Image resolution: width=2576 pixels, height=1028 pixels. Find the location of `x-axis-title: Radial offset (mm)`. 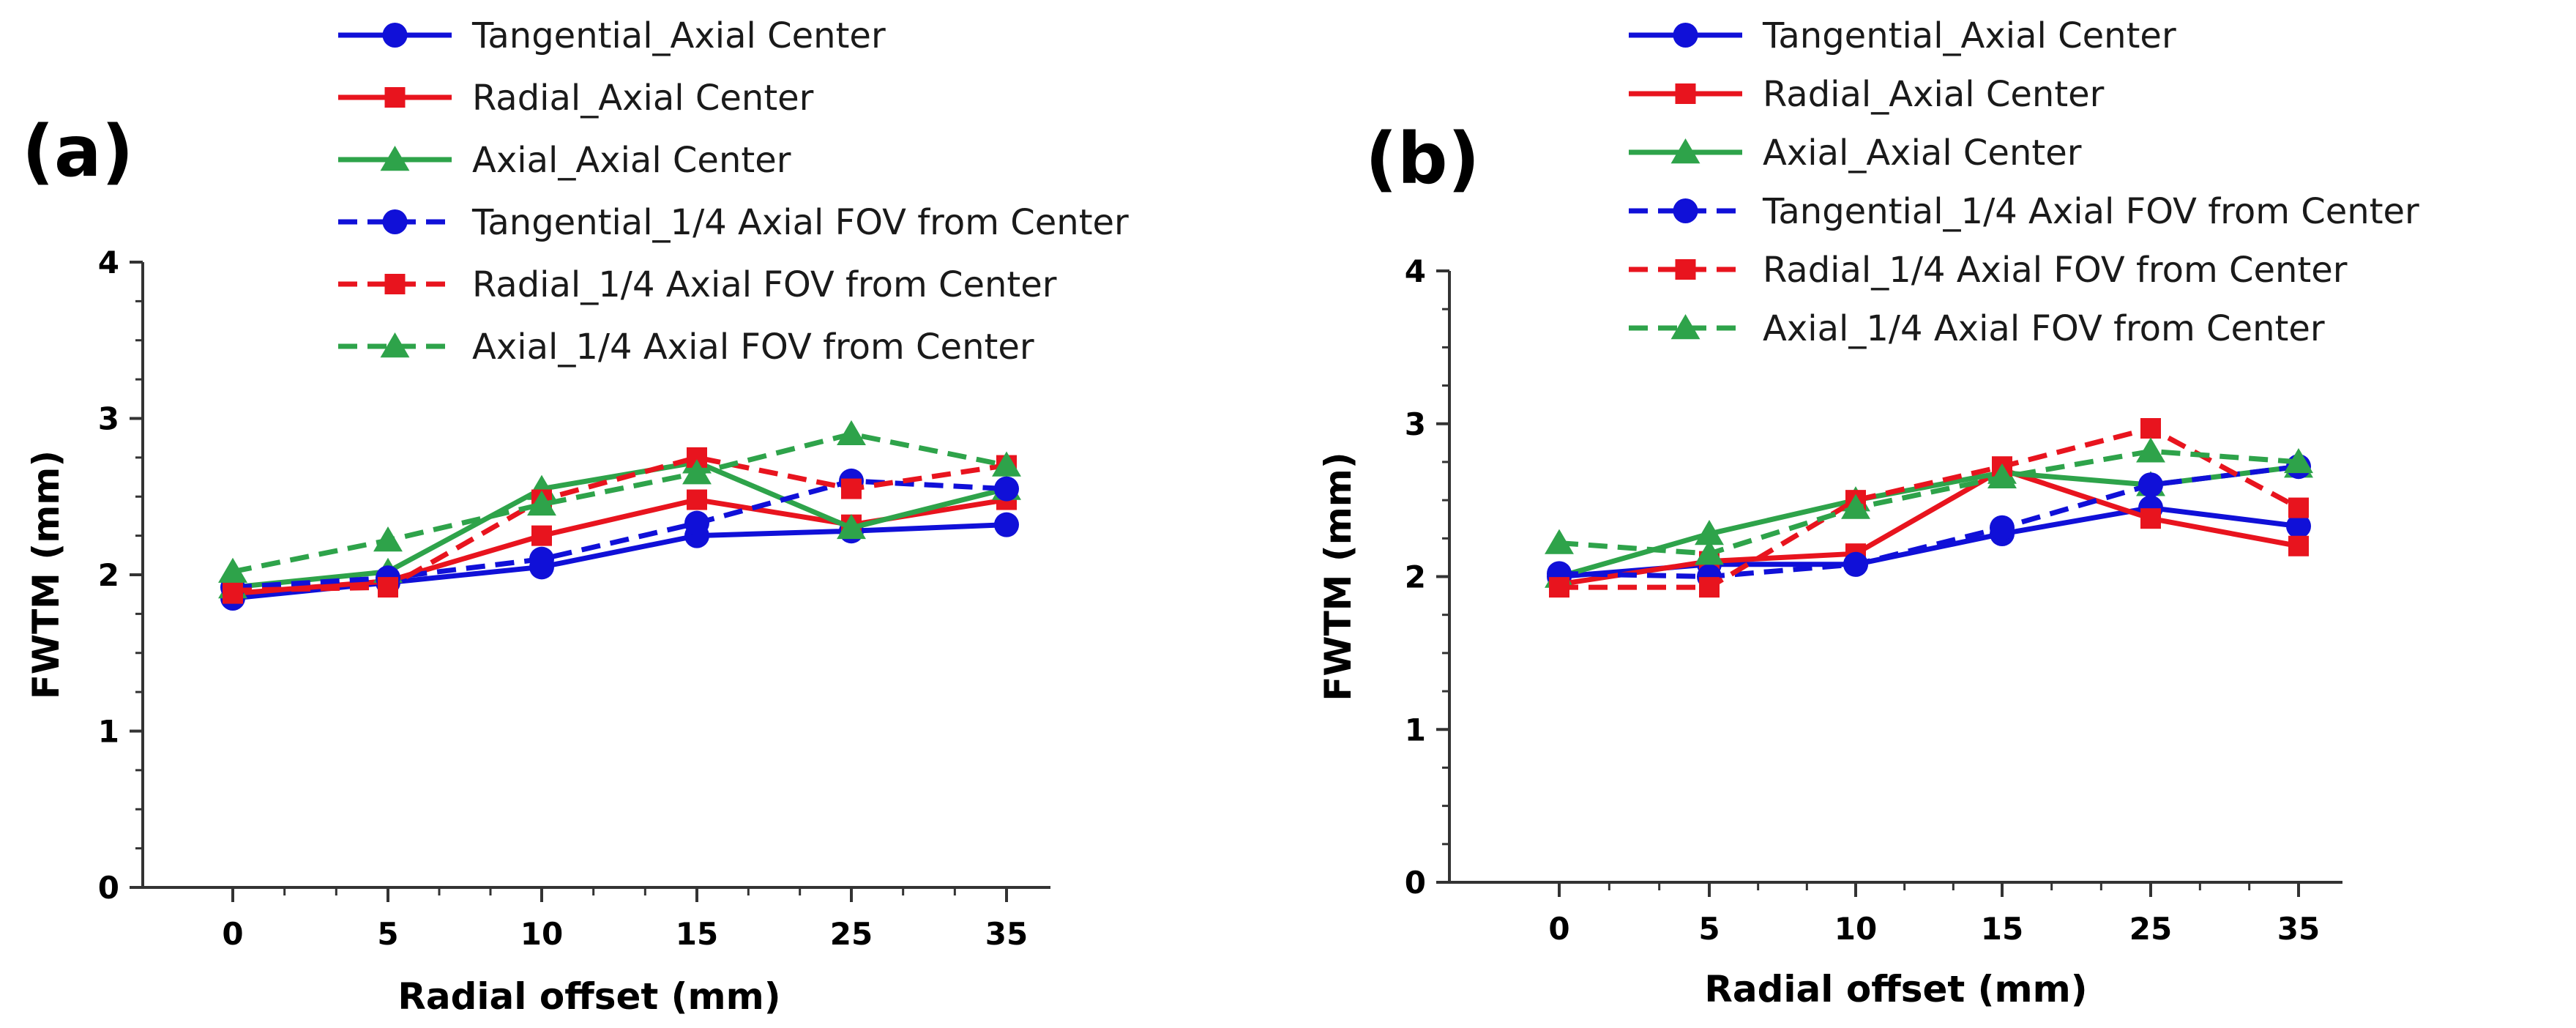

x-axis-title: Radial offset (mm) is located at coordinates (1895, 989).